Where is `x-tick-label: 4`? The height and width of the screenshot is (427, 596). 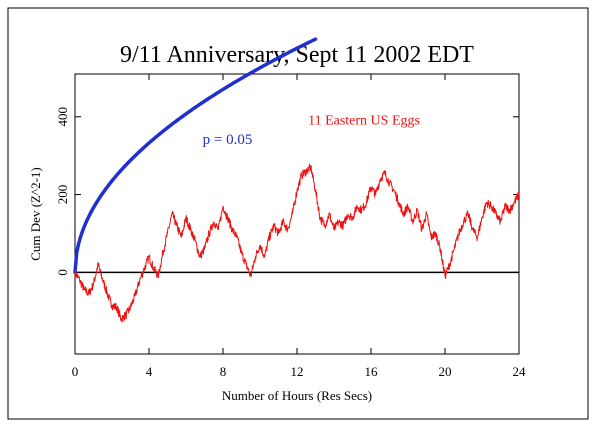 x-tick-label: 4 is located at coordinates (149, 371).